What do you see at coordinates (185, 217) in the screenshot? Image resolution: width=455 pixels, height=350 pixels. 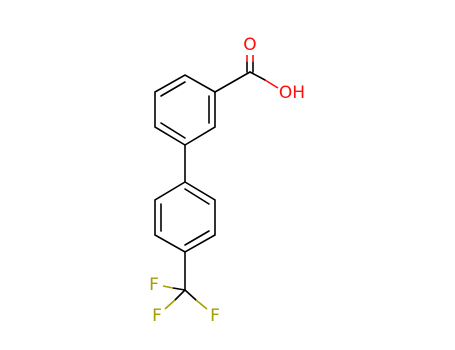 I see `ring-lower` at bounding box center [185, 217].